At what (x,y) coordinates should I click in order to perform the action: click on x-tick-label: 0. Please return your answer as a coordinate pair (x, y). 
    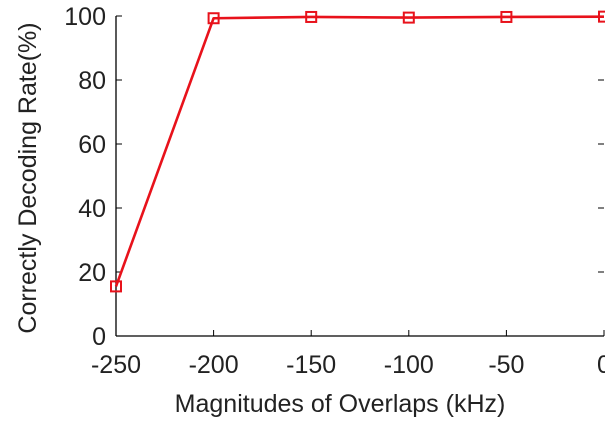
    Looking at the image, I should click on (601, 365).